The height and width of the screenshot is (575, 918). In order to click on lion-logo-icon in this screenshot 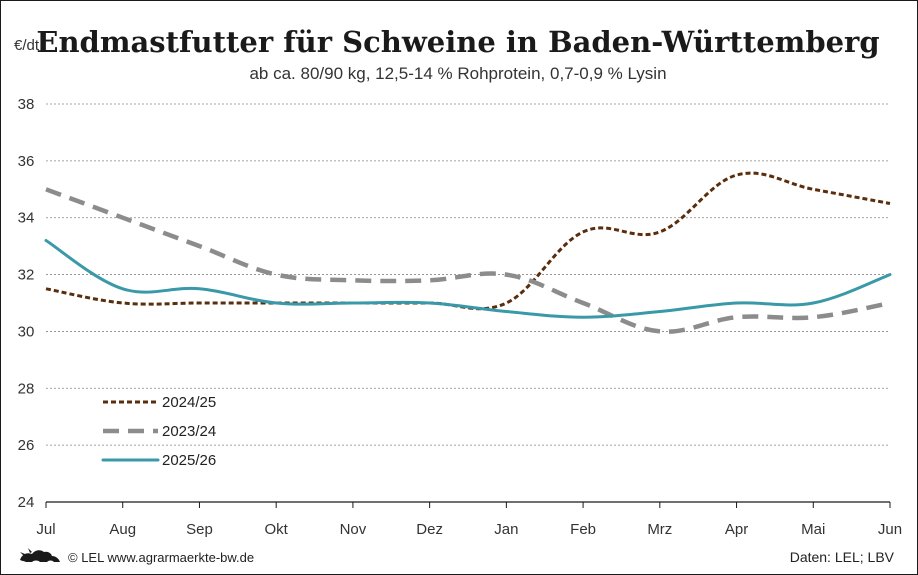, I will do `click(40, 555)`.